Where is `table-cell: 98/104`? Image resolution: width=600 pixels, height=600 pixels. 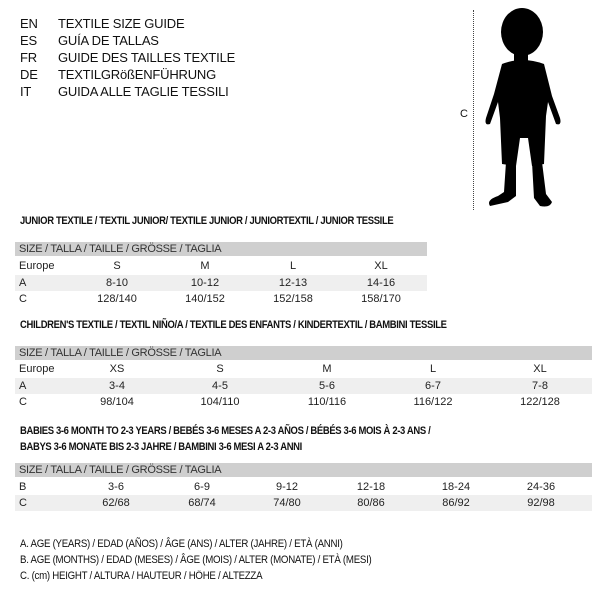
table-cell: 98/104 is located at coordinates (117, 402).